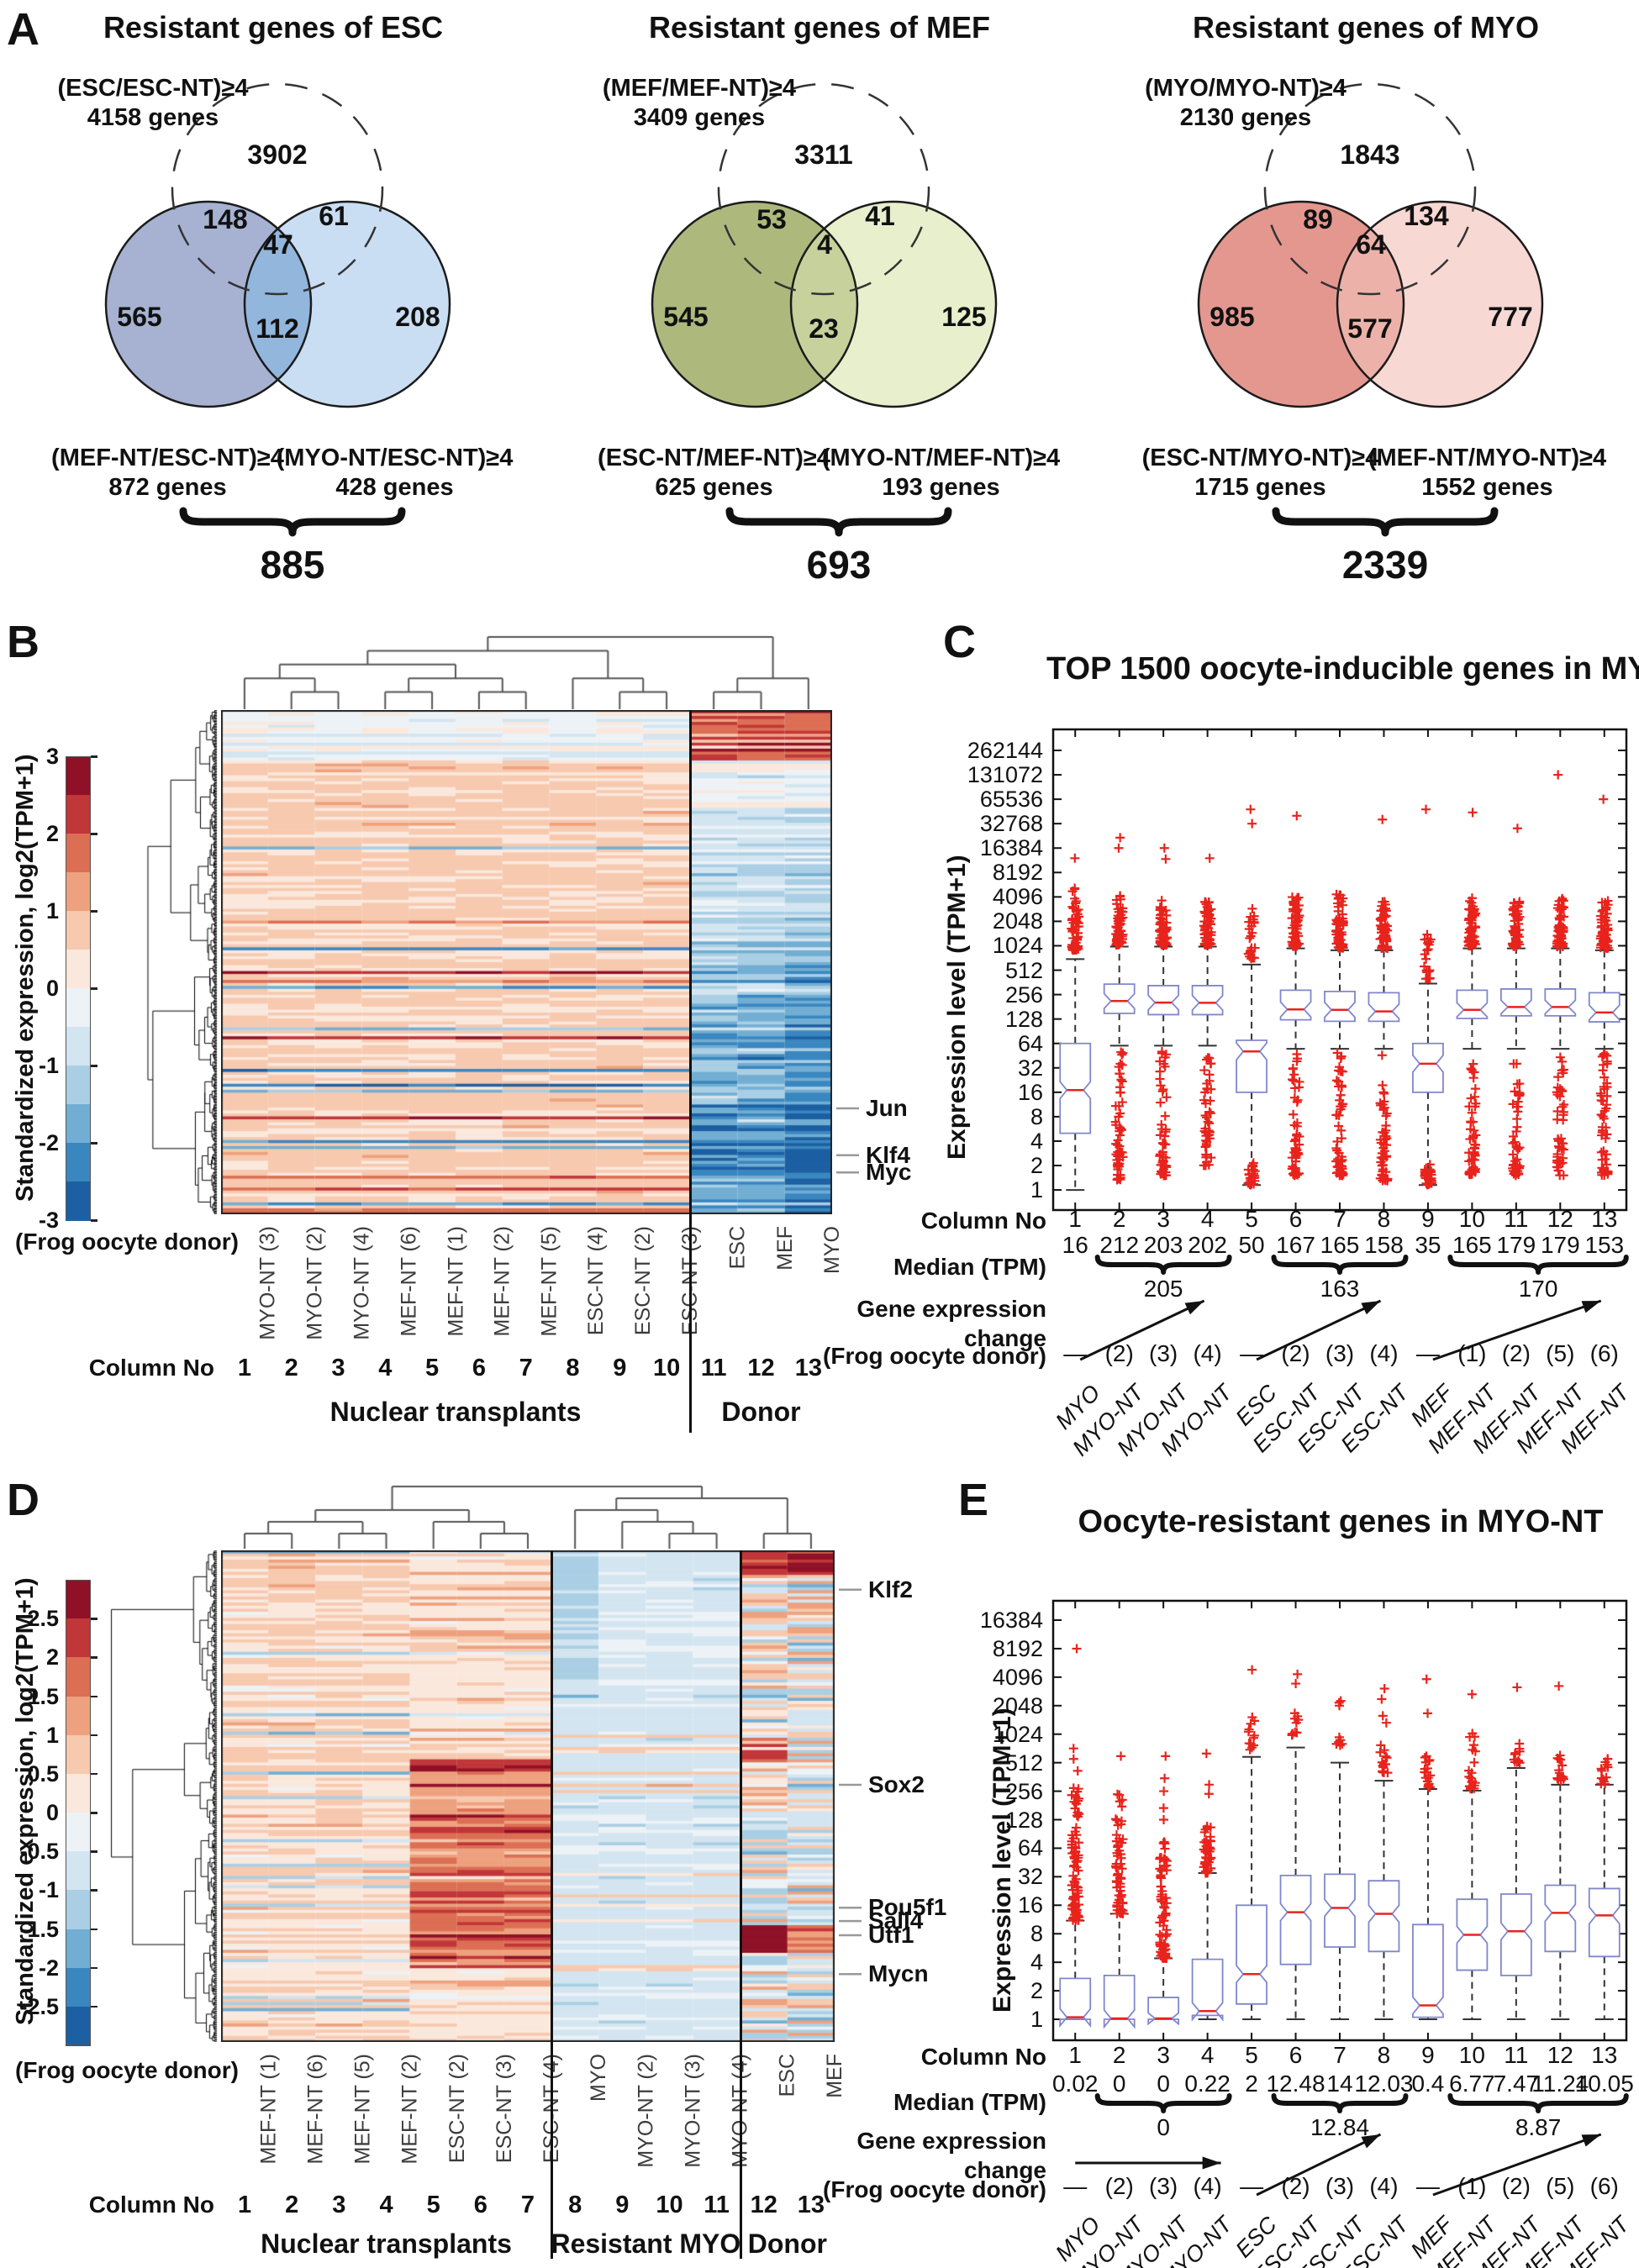  I want to click on heatmap-d-column-label-6: ESC-NT (3), so click(504, 2109).